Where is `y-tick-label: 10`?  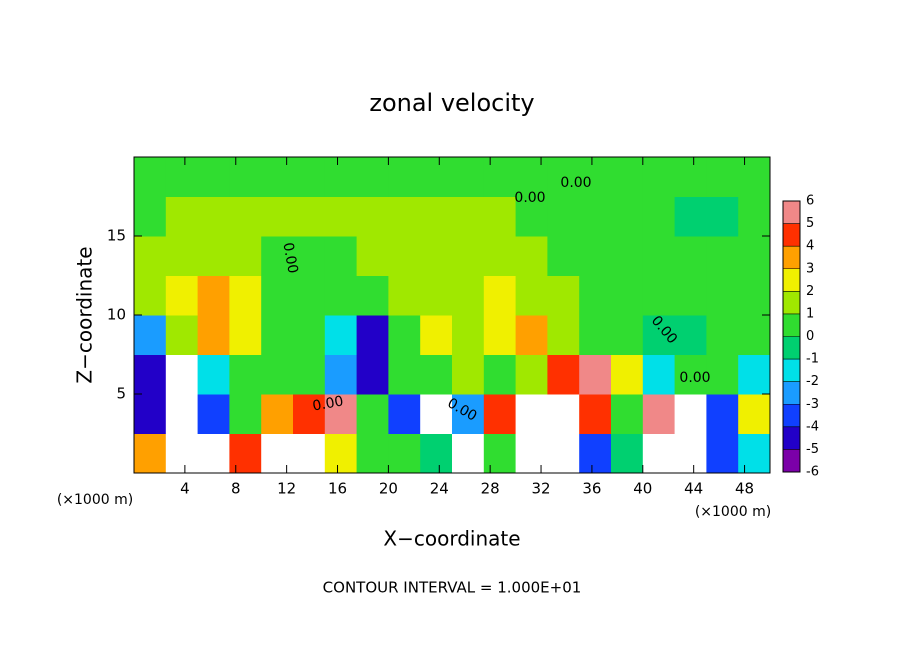 y-tick-label: 10 is located at coordinates (116, 315).